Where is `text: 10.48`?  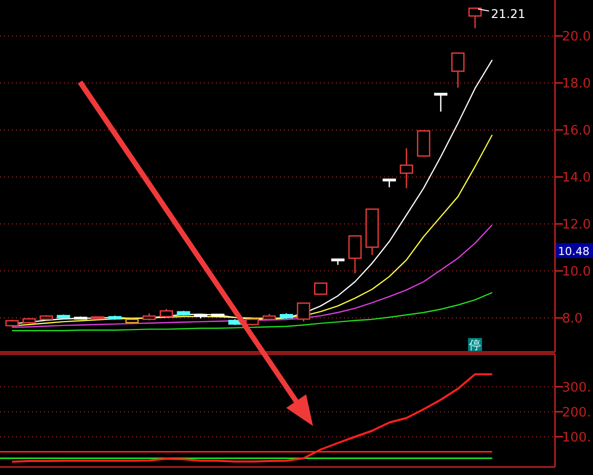 text: 10.48 is located at coordinates (574, 251).